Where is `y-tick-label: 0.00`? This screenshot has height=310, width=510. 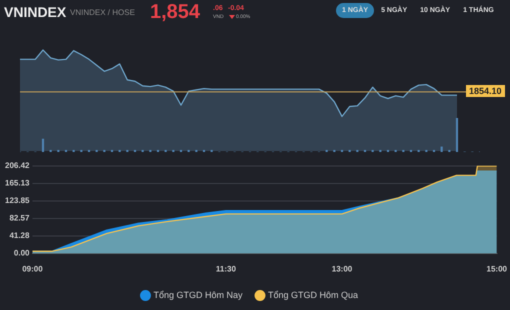
y-tick-label: 0.00 is located at coordinates (22, 253).